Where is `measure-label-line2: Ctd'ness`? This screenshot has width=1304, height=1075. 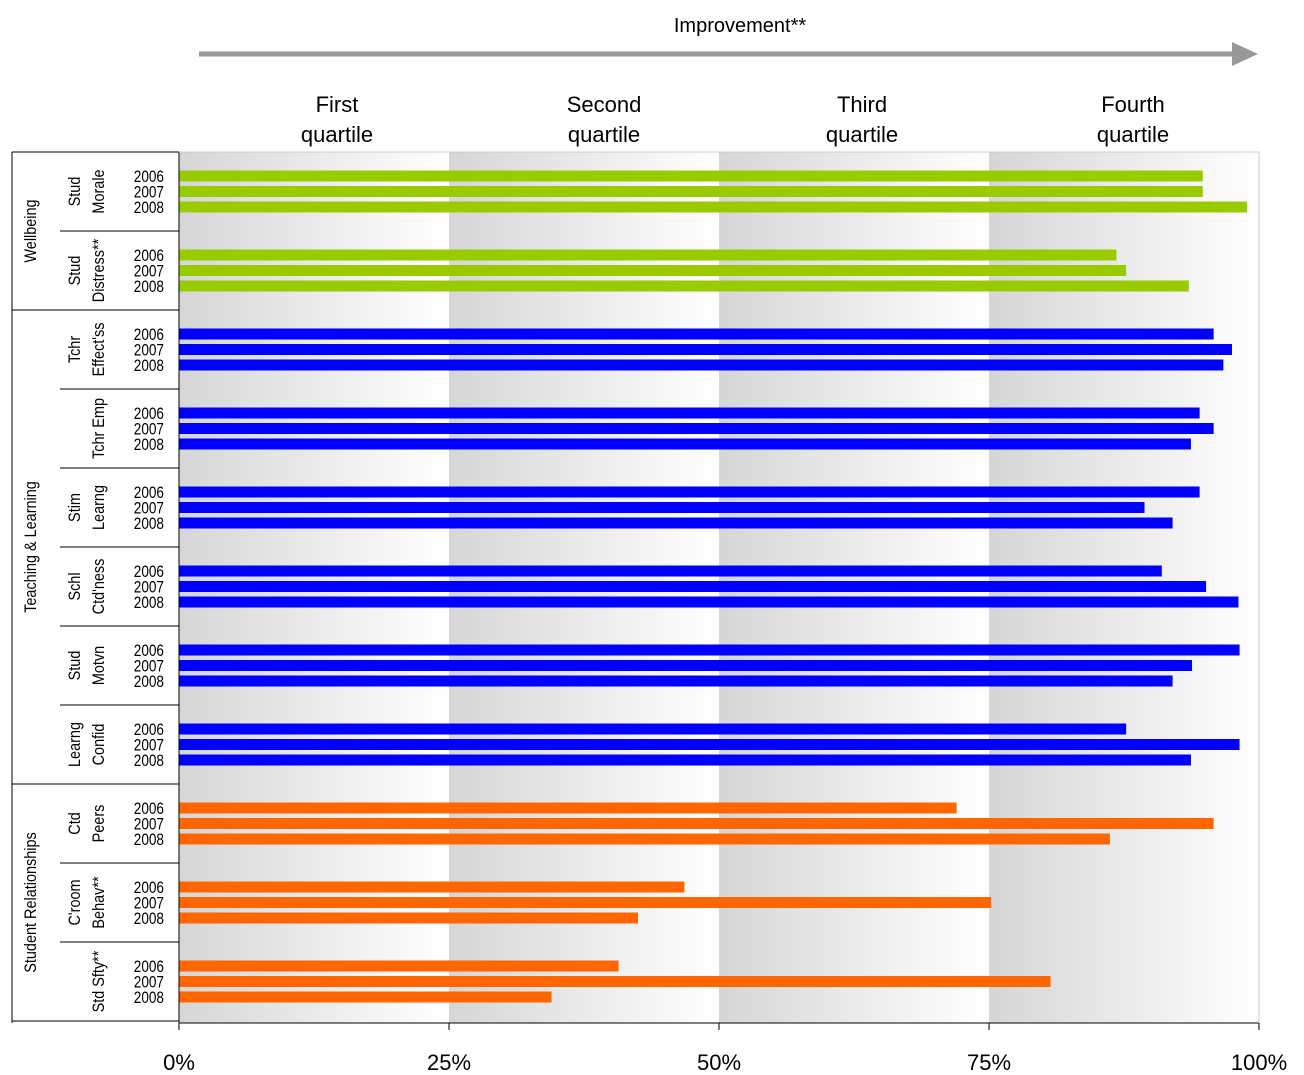
measure-label-line2: Ctd'ness is located at coordinates (99, 587).